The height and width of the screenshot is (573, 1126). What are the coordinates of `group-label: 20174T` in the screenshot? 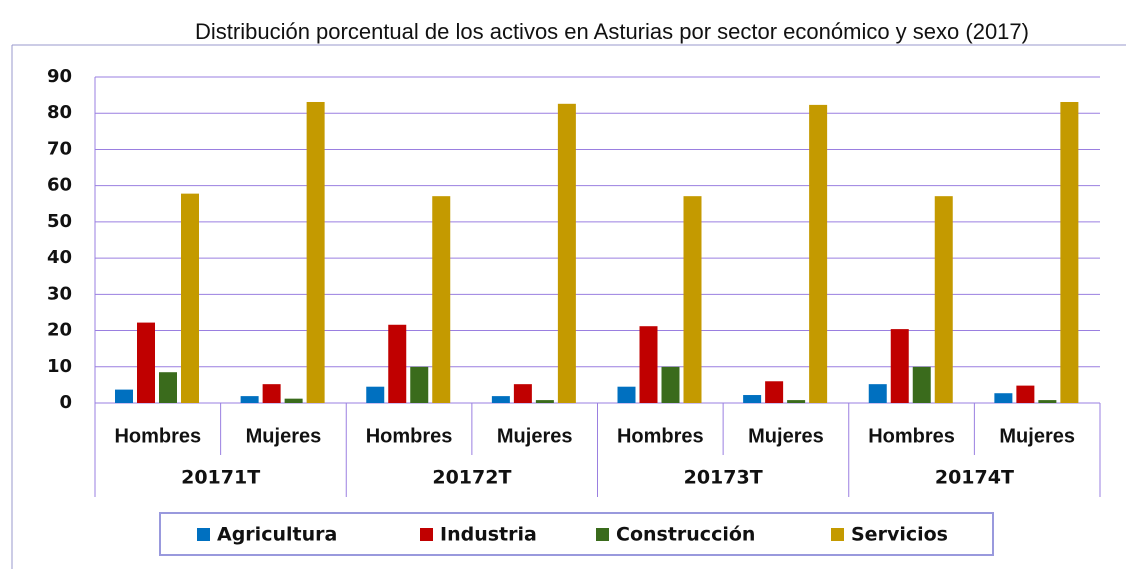 It's located at (974, 478).